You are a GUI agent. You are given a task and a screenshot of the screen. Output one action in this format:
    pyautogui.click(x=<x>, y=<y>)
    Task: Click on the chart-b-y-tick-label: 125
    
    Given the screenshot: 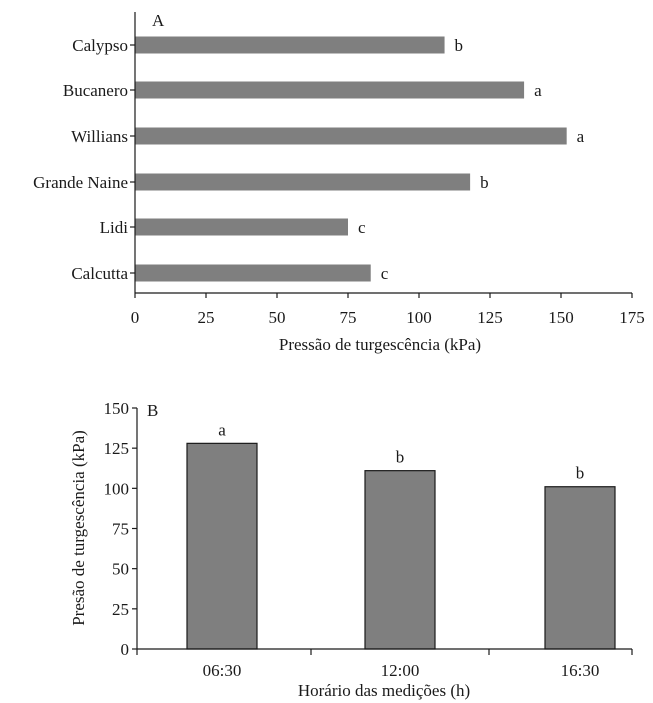 What is the action you would take?
    pyautogui.click(x=117, y=448)
    